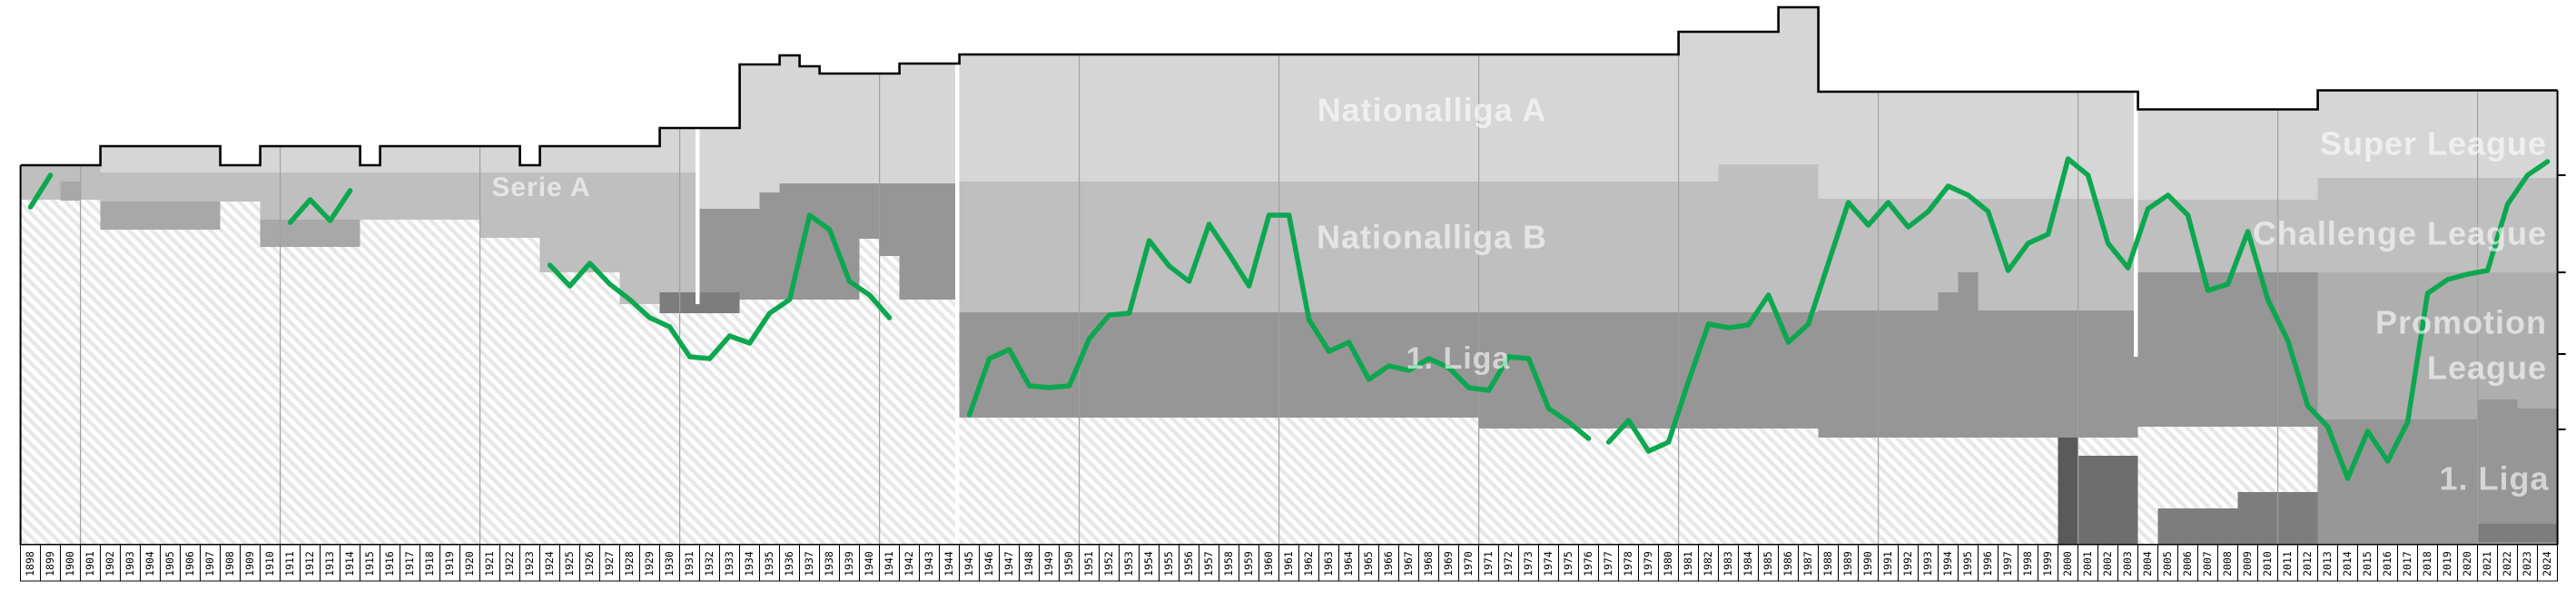  What do you see at coordinates (549, 563) in the screenshot?
I see `year-tick-label: 1924` at bounding box center [549, 563].